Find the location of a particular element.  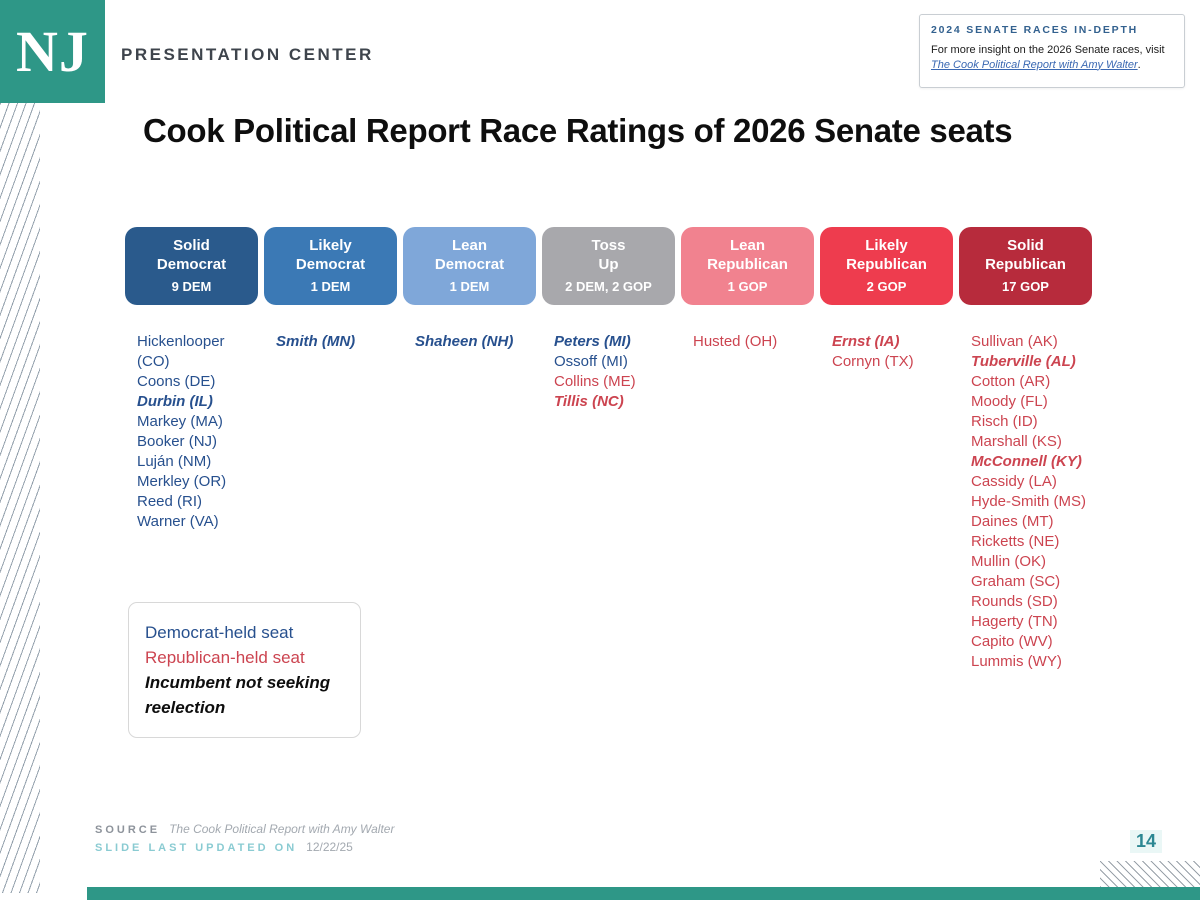

senator-entry: Shaheen (NH) is located at coordinates (464, 341).